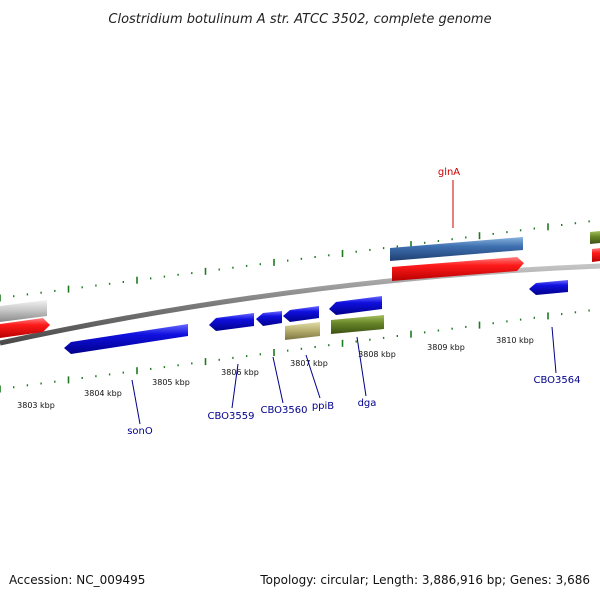 This screenshot has height=600, width=600. I want to click on gene-grey-feature, so click(23, 311).